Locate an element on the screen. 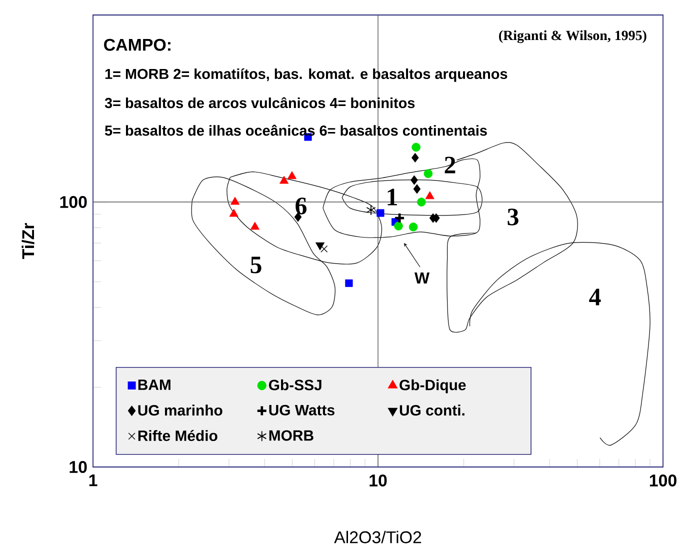 The height and width of the screenshot is (546, 685). x-tick-label: 1 is located at coordinates (93, 480).